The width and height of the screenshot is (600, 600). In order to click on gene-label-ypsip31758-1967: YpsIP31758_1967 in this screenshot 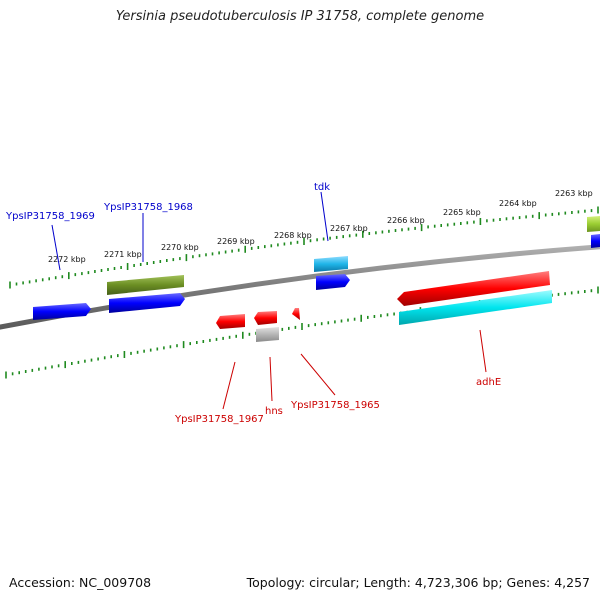, I will do `click(219, 419)`.